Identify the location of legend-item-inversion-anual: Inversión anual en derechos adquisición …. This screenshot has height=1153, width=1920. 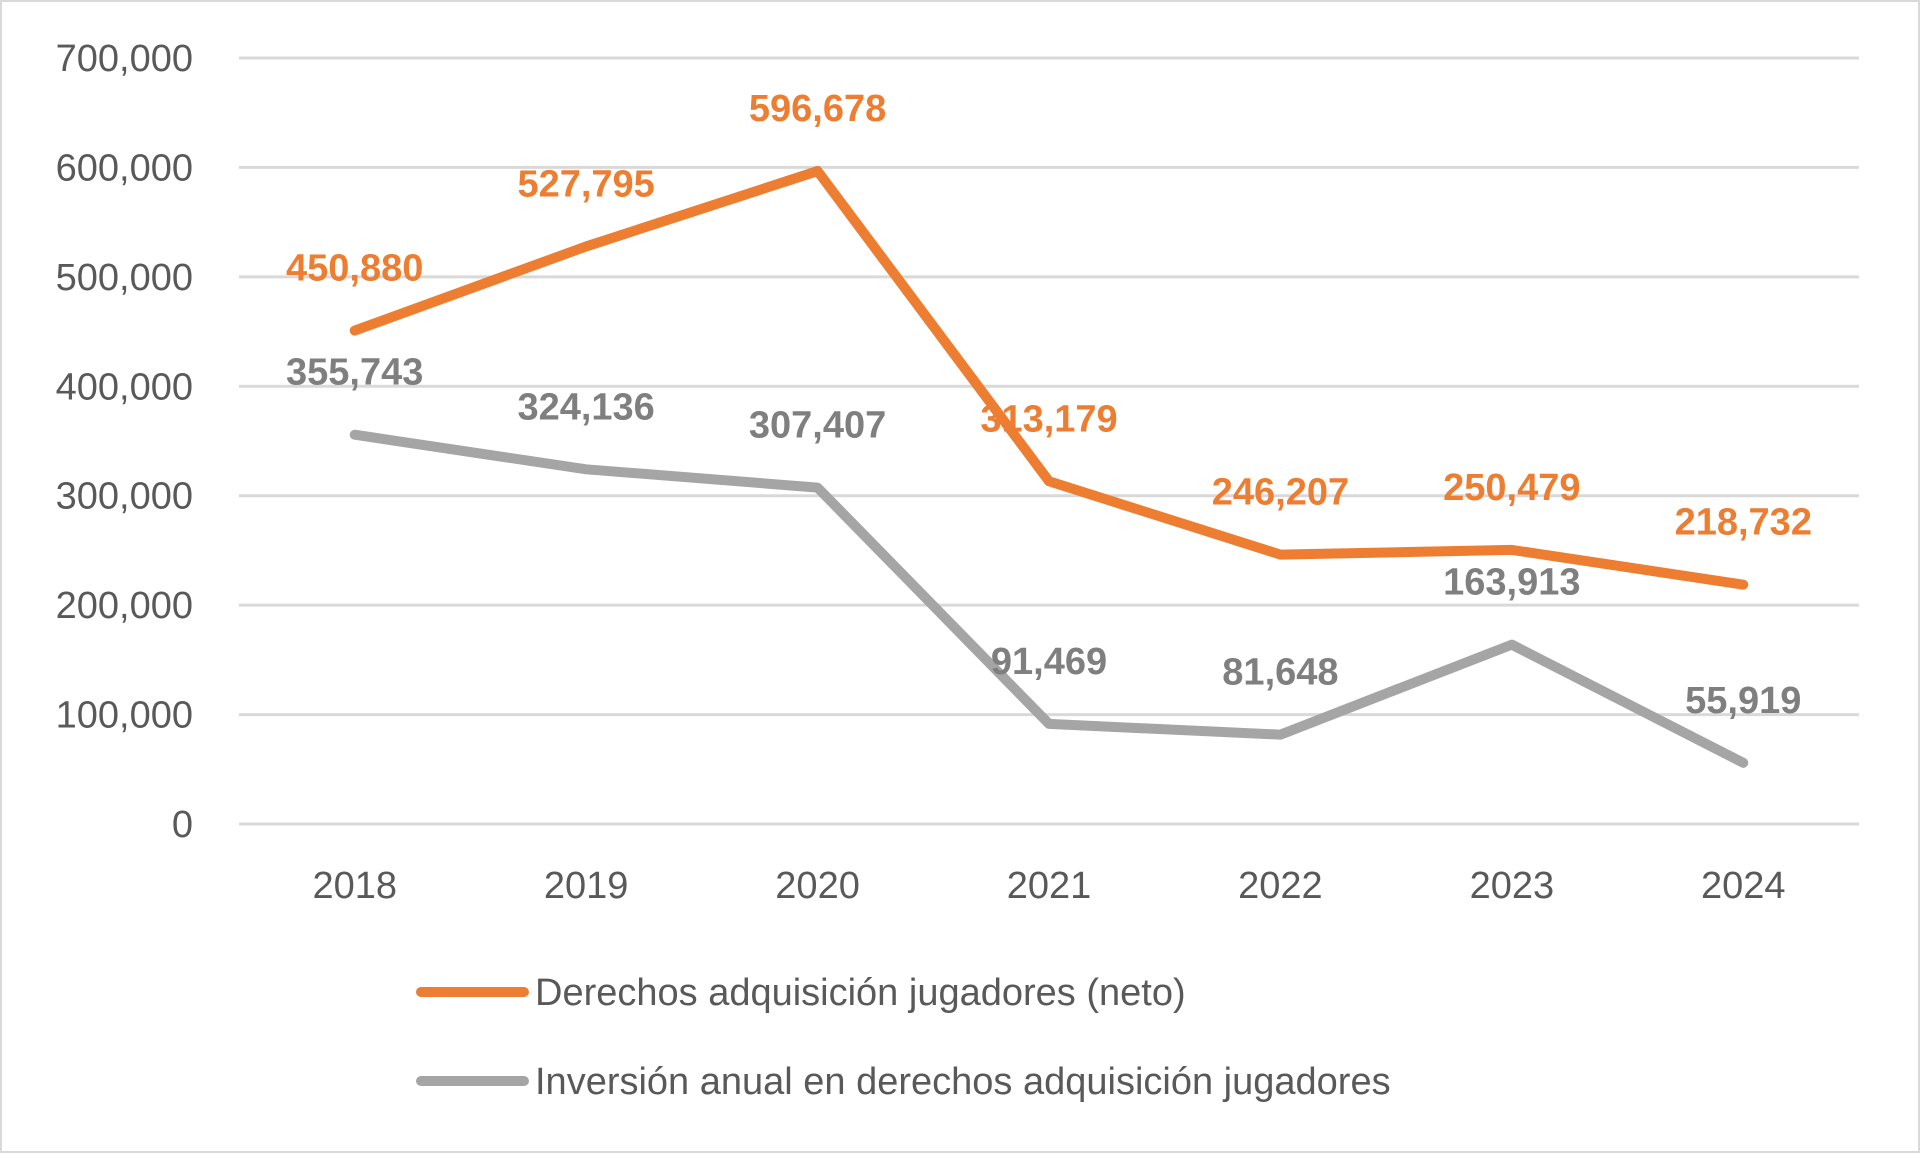
(903, 1082).